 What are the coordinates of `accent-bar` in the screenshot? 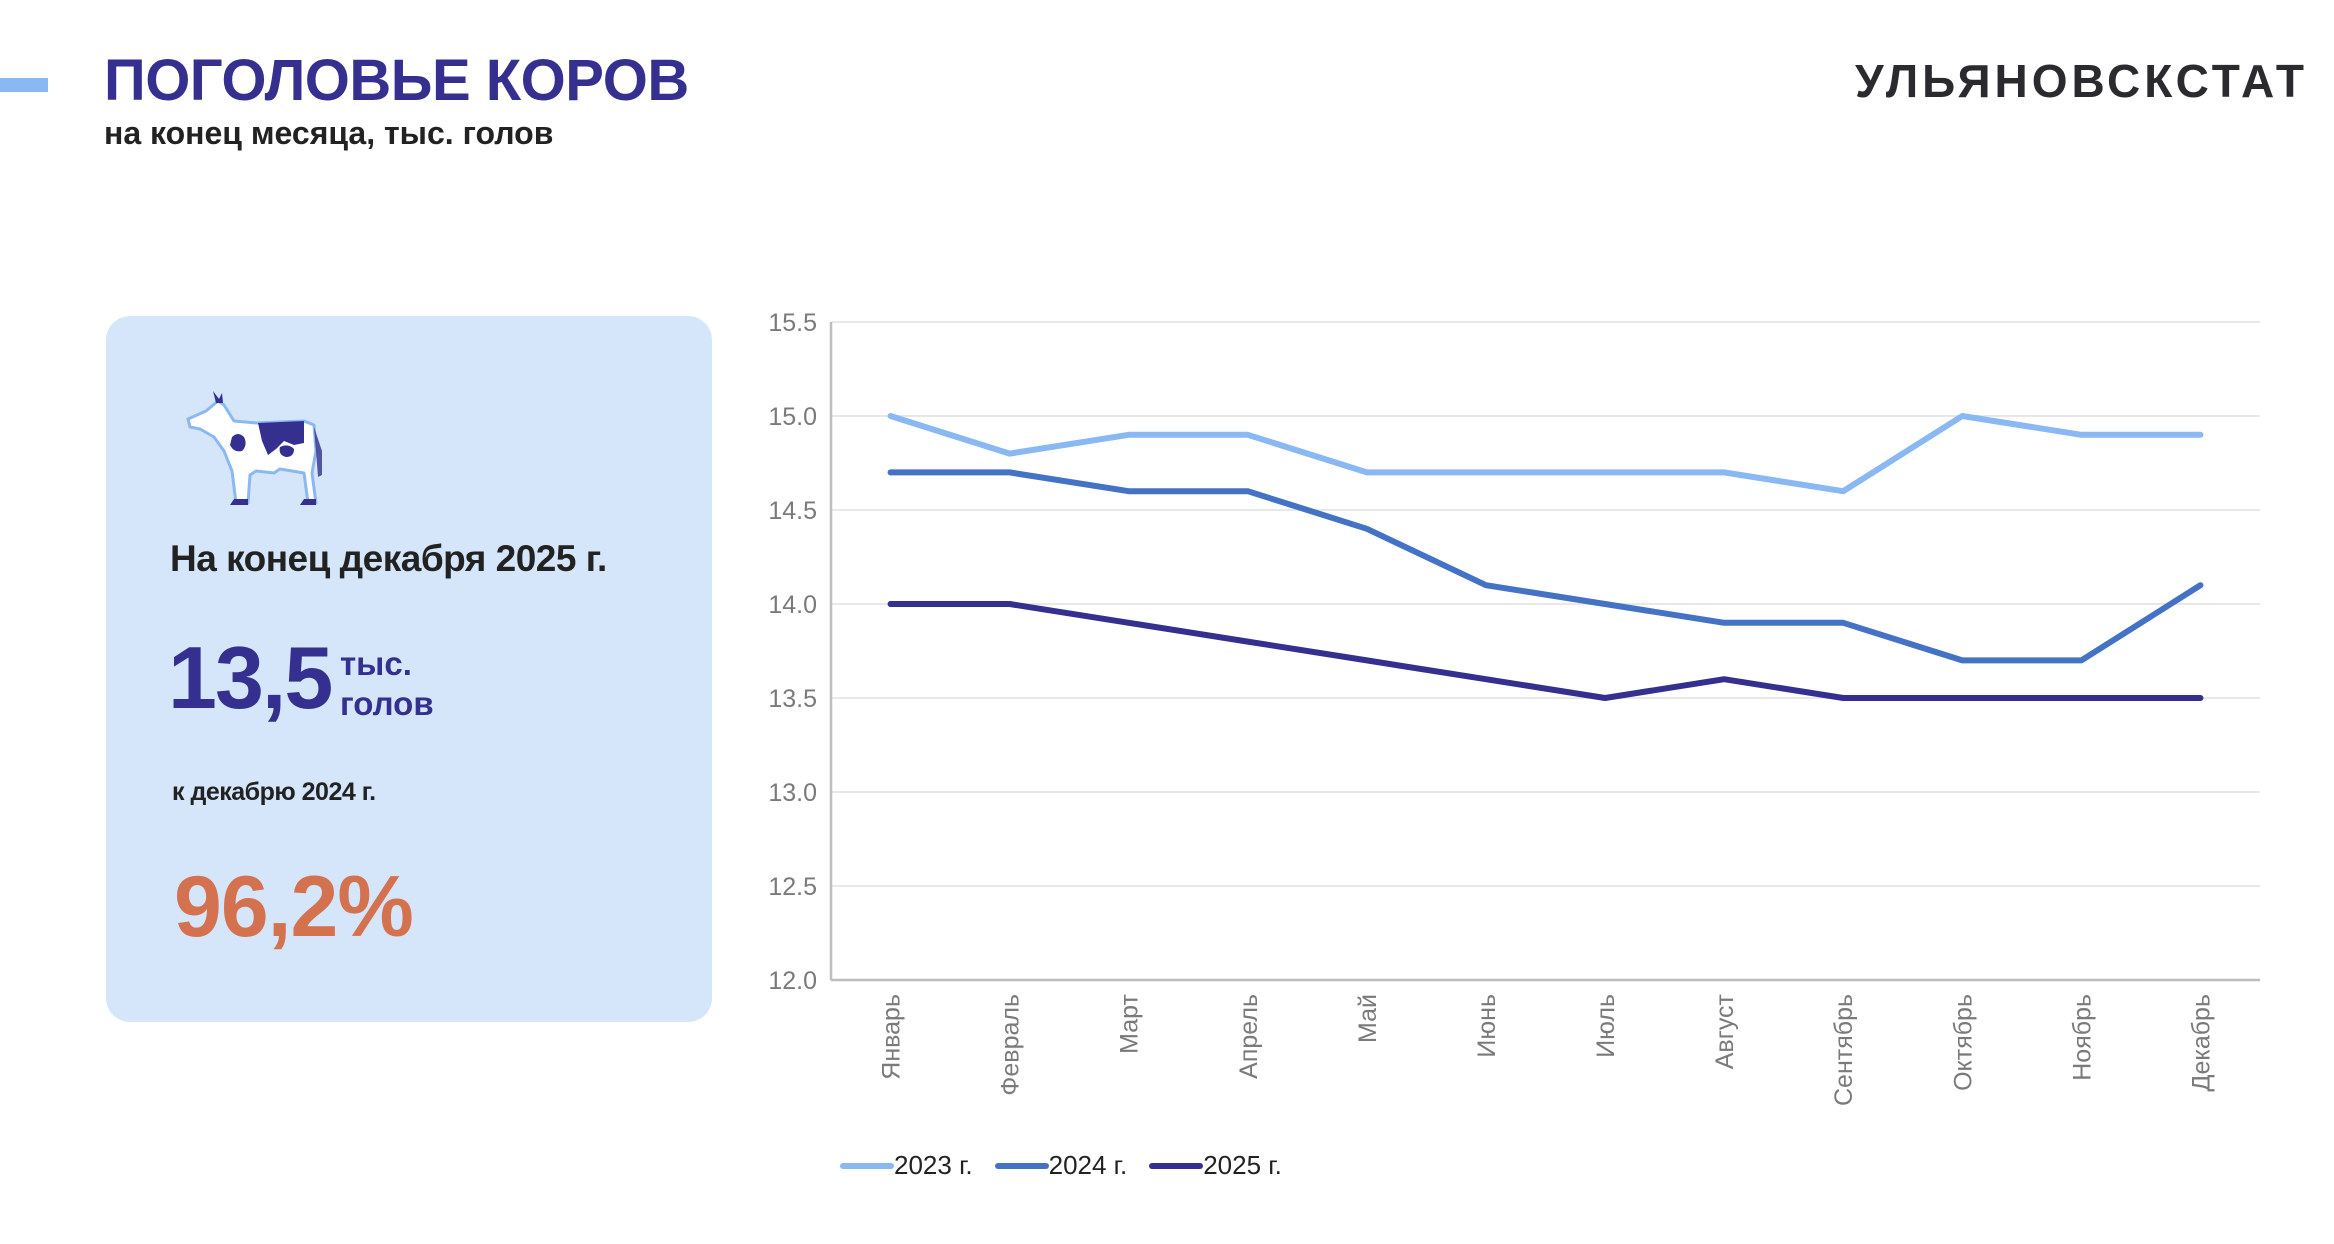 It's located at (24, 85).